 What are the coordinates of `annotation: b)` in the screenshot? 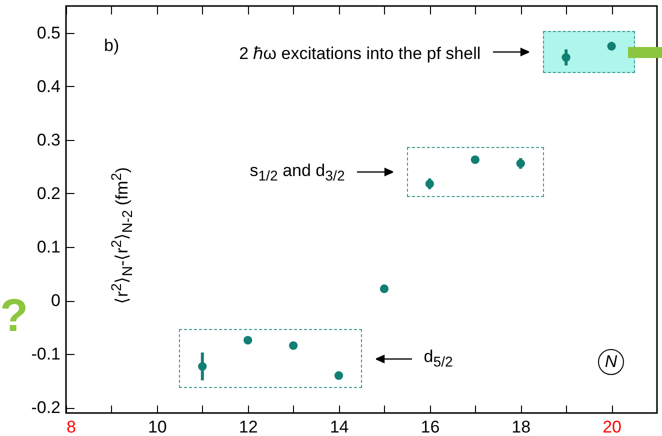 It's located at (112, 46).